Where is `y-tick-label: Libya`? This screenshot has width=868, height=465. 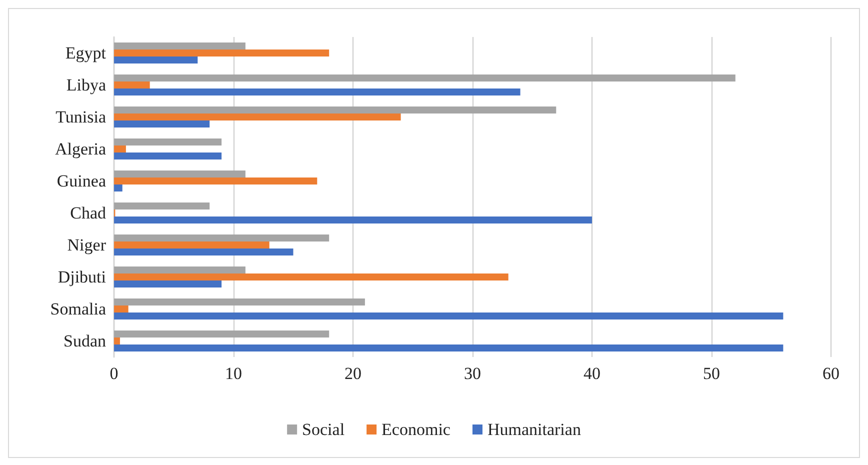
y-tick-label: Libya is located at coordinates (86, 85).